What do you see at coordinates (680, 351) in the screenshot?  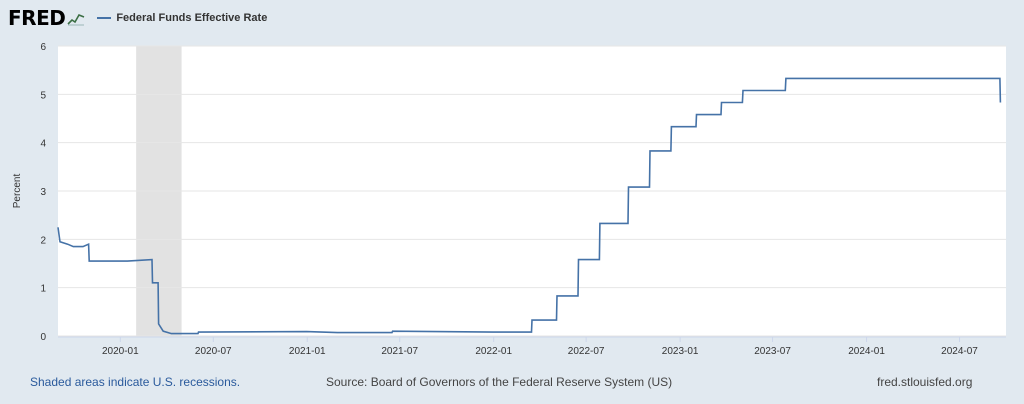 I see `x-tick-label: 2023-01` at bounding box center [680, 351].